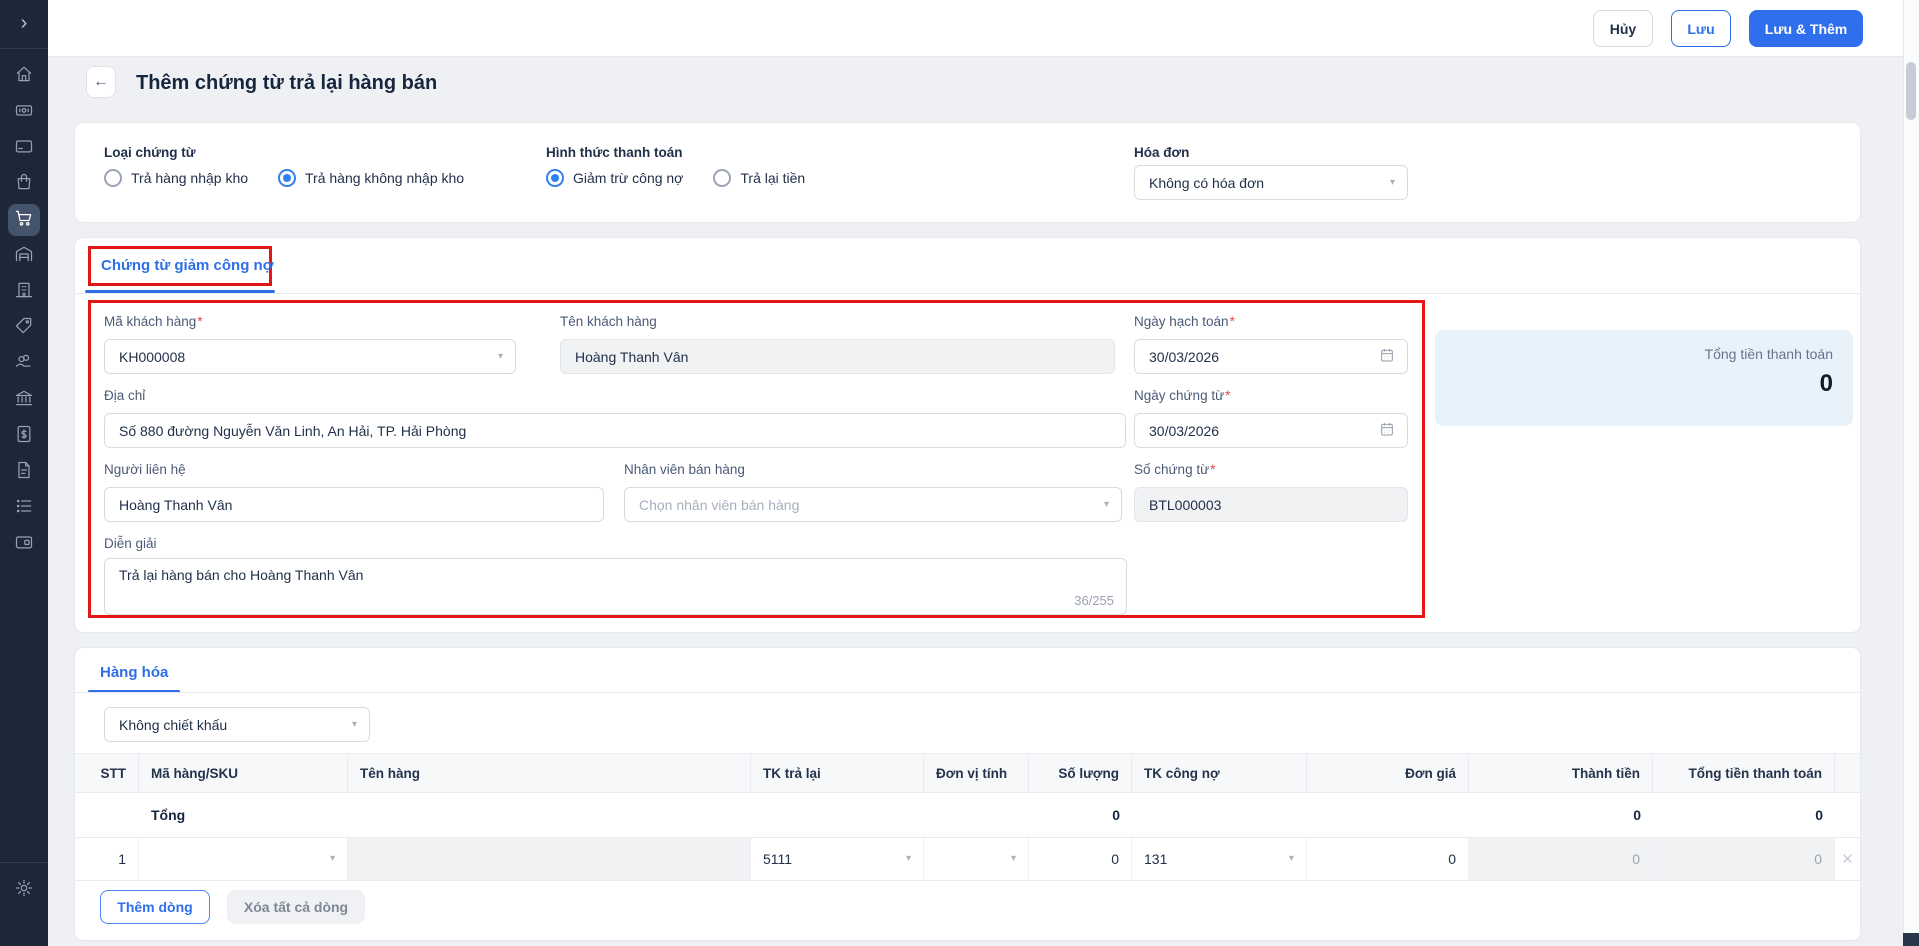 Image resolution: width=1919 pixels, height=946 pixels. I want to click on sidebar-item-sales, so click(24, 220).